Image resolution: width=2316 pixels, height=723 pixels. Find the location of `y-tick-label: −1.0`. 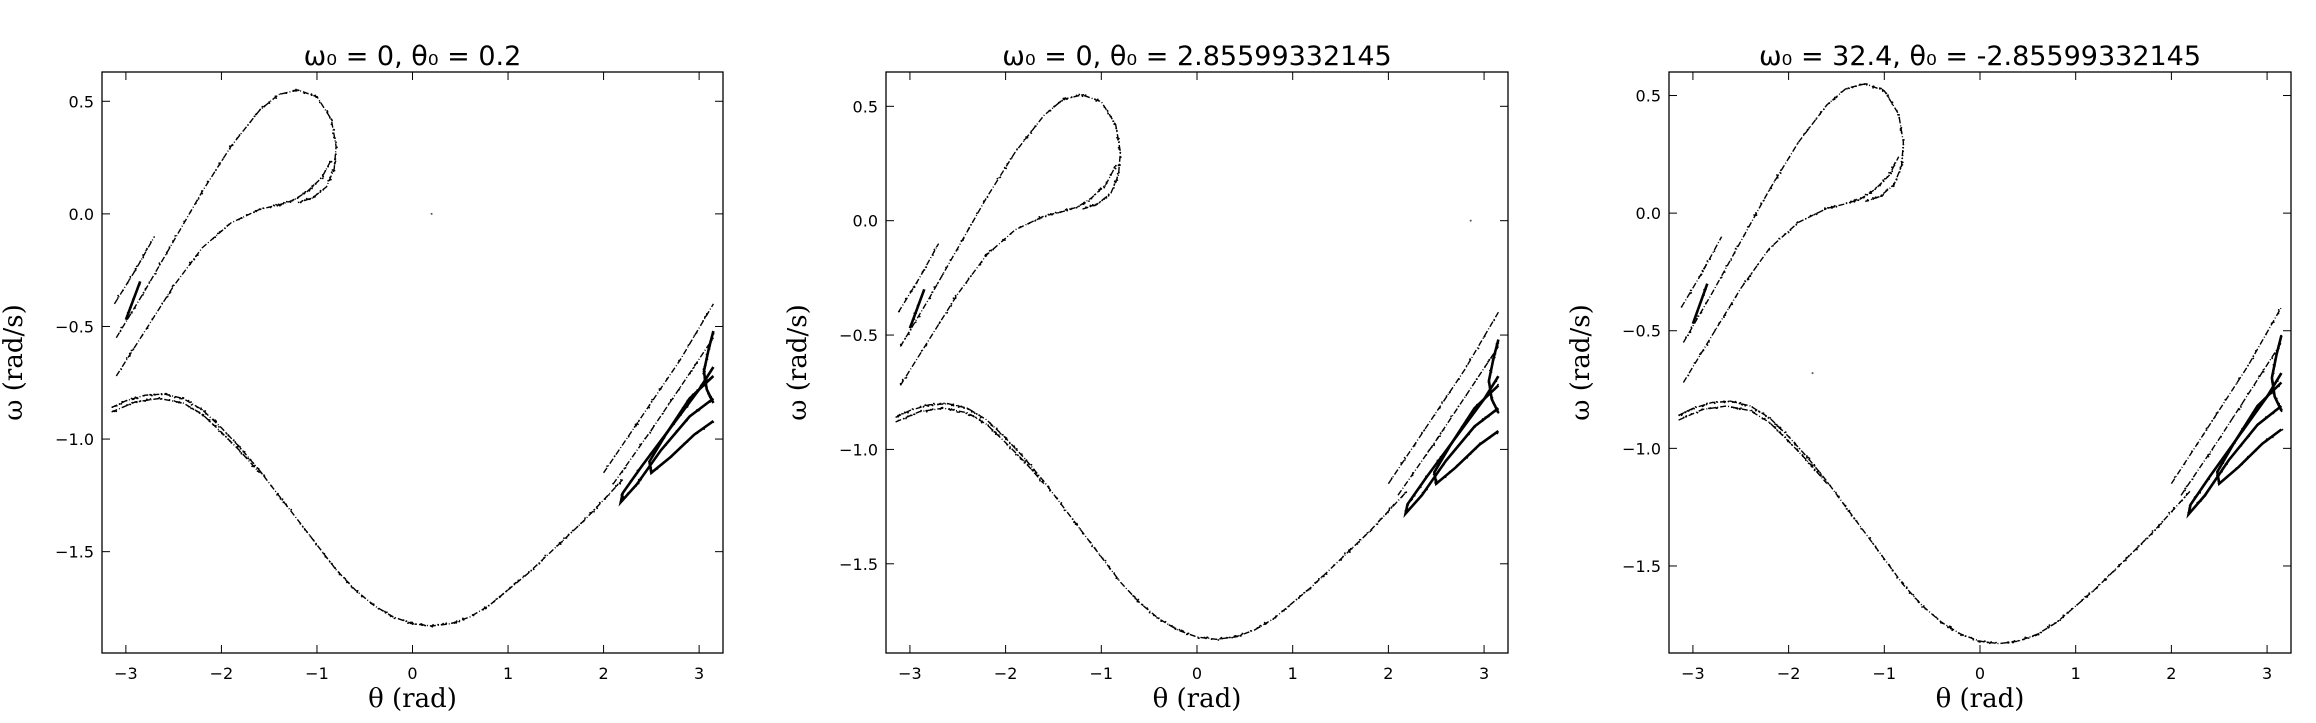

y-tick-label: −1.0 is located at coordinates (74, 439).